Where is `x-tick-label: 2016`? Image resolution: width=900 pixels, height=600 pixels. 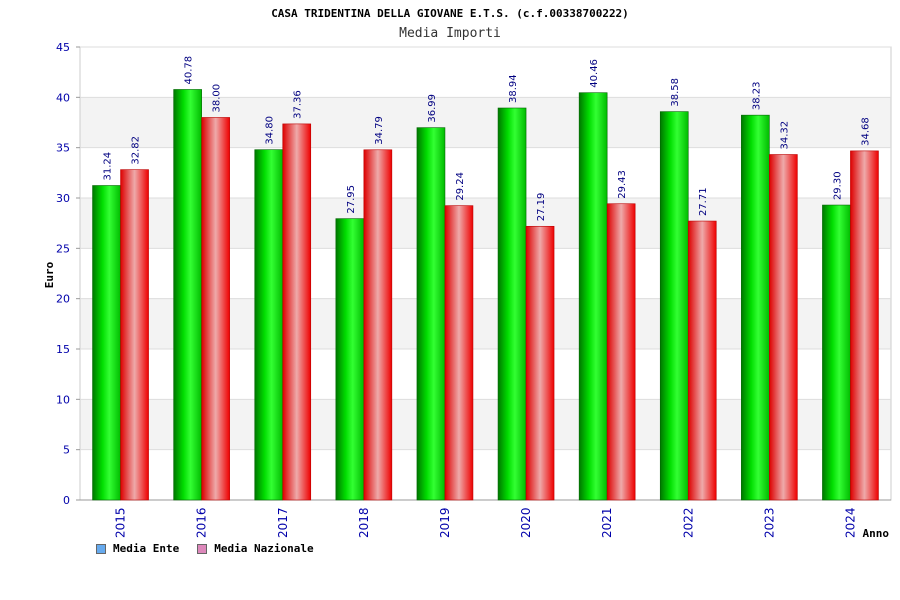
x-tick-label: 2016 is located at coordinates (202, 522).